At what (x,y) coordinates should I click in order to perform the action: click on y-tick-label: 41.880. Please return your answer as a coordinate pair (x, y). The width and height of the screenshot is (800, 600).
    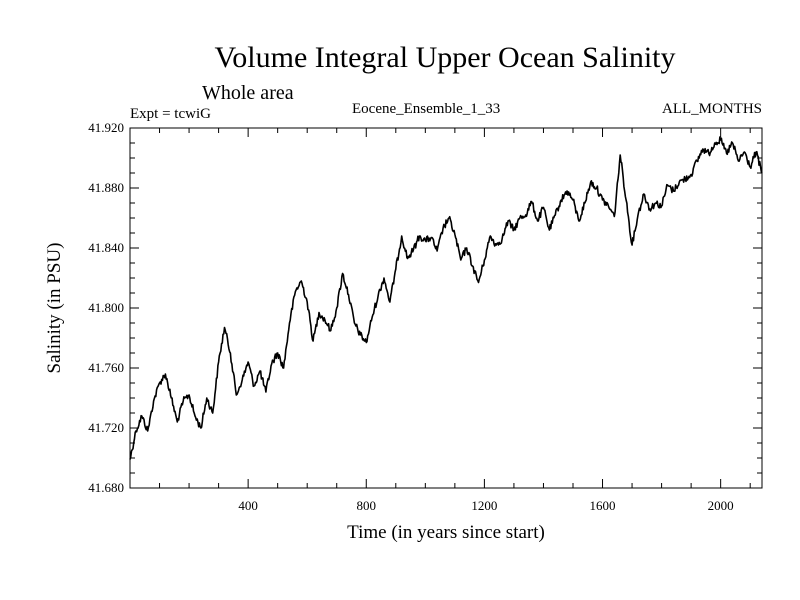
    Looking at the image, I should click on (106, 187).